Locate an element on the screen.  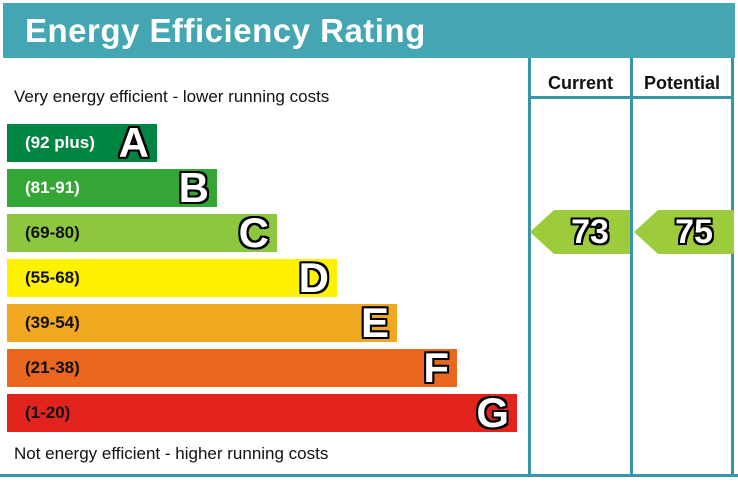
band-letter: F is located at coordinates (436, 367).